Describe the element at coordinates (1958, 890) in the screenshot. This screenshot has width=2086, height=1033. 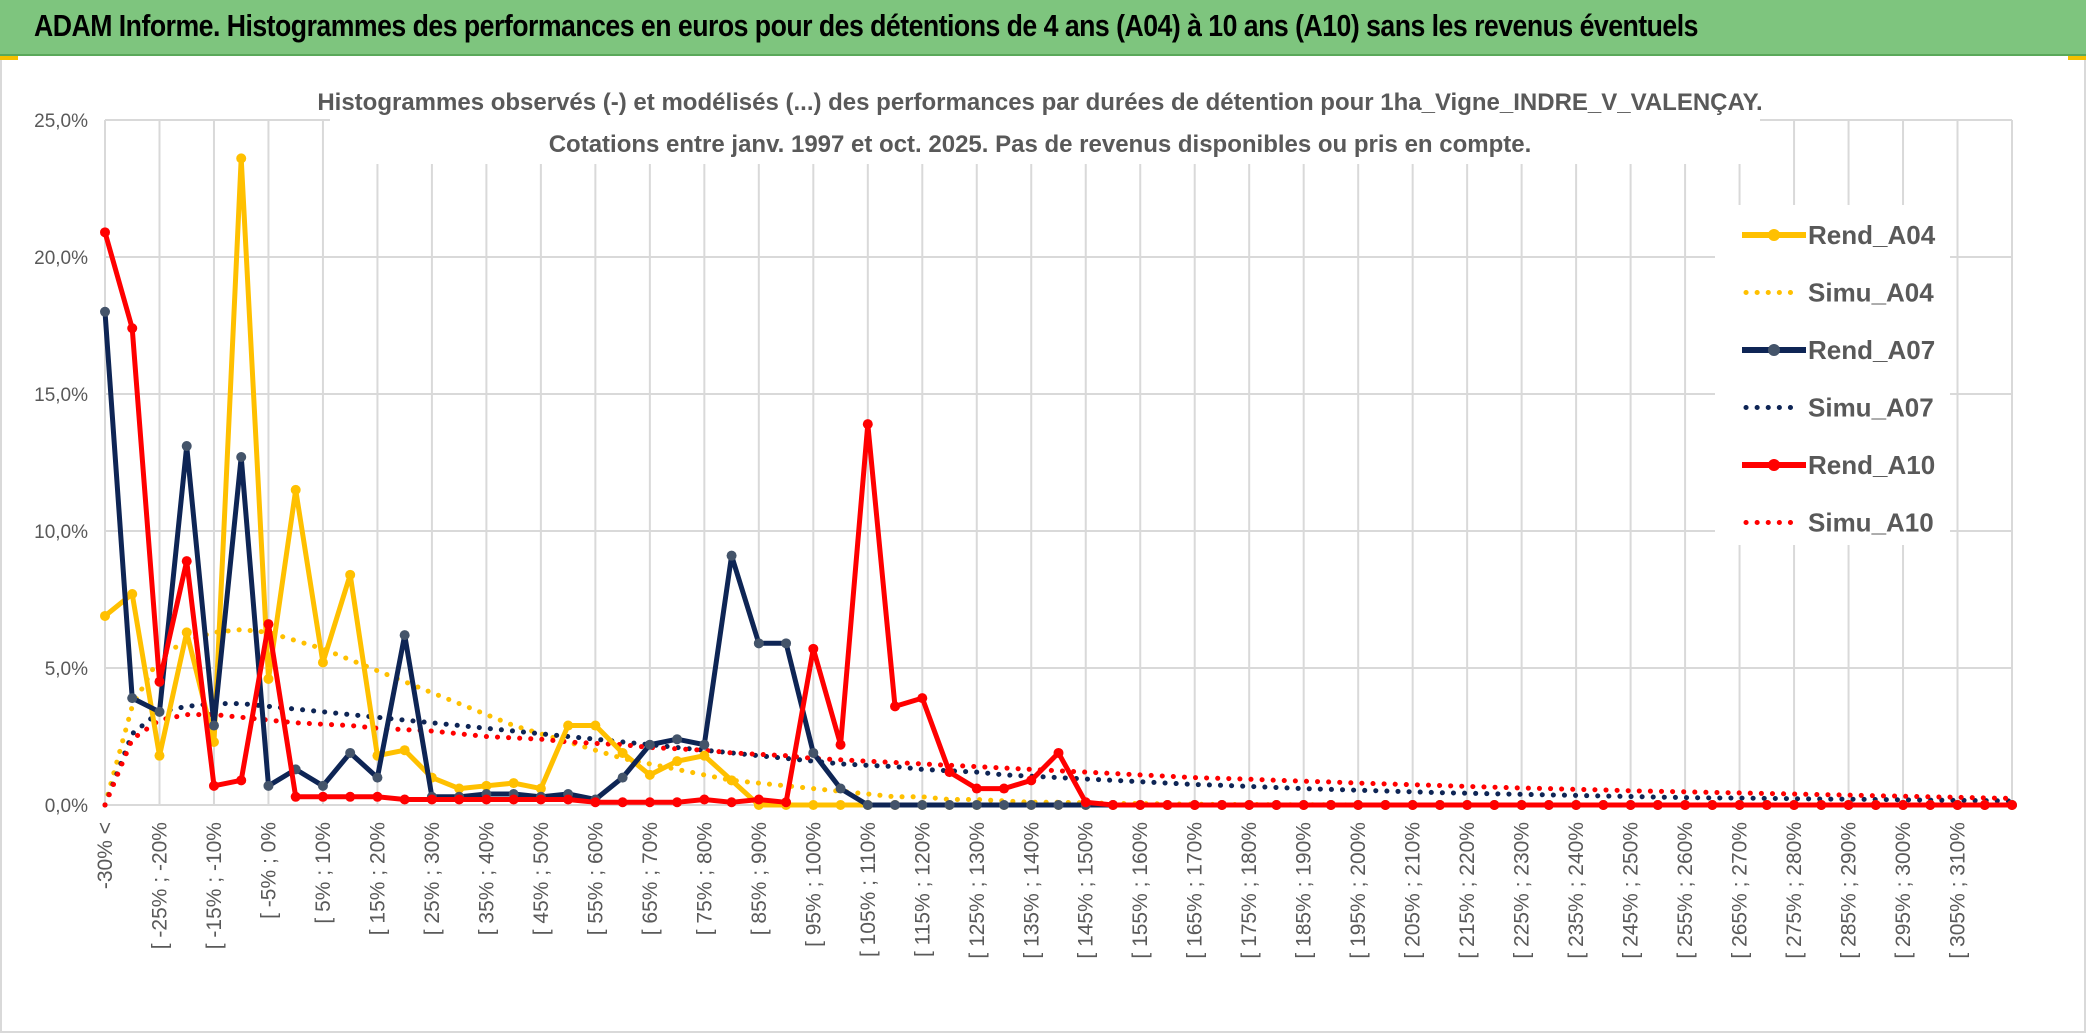
I see `x-tick-label: [ 305% ; 310%` at that location.